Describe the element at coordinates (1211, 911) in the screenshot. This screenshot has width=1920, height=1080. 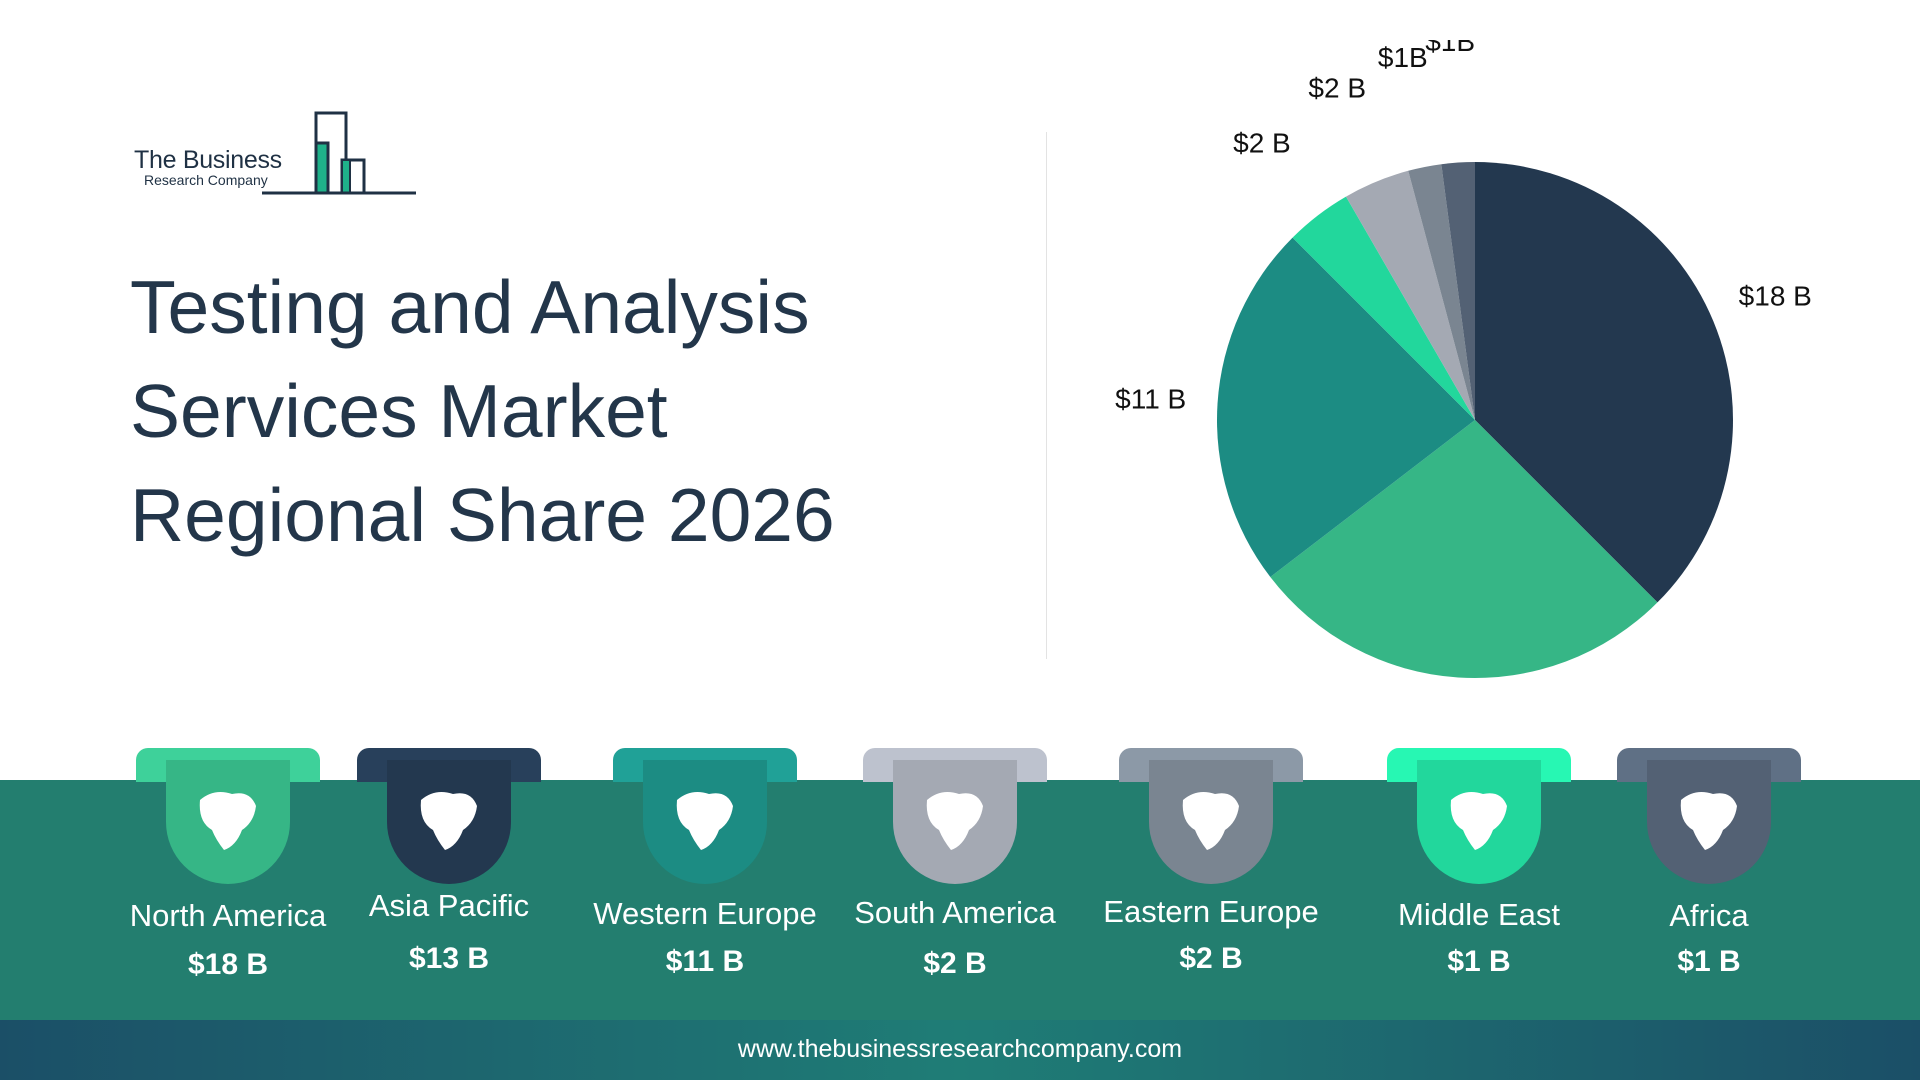
I see `region-name: Eastern Europe` at that location.